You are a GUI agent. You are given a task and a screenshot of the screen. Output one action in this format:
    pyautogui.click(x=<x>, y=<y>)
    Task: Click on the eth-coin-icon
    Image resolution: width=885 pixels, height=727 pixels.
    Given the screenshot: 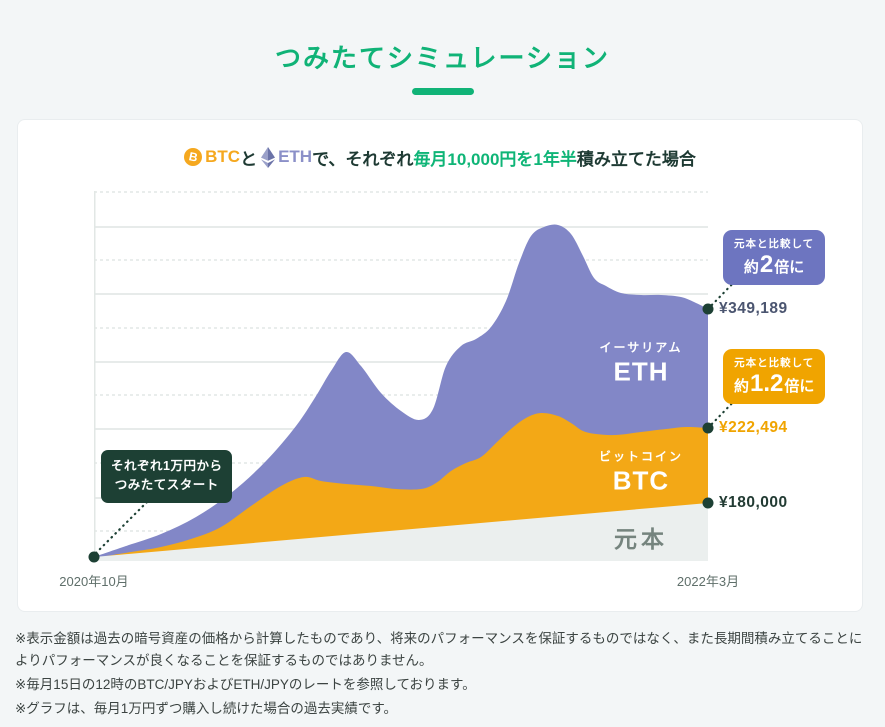 What is the action you would take?
    pyautogui.click(x=268, y=157)
    